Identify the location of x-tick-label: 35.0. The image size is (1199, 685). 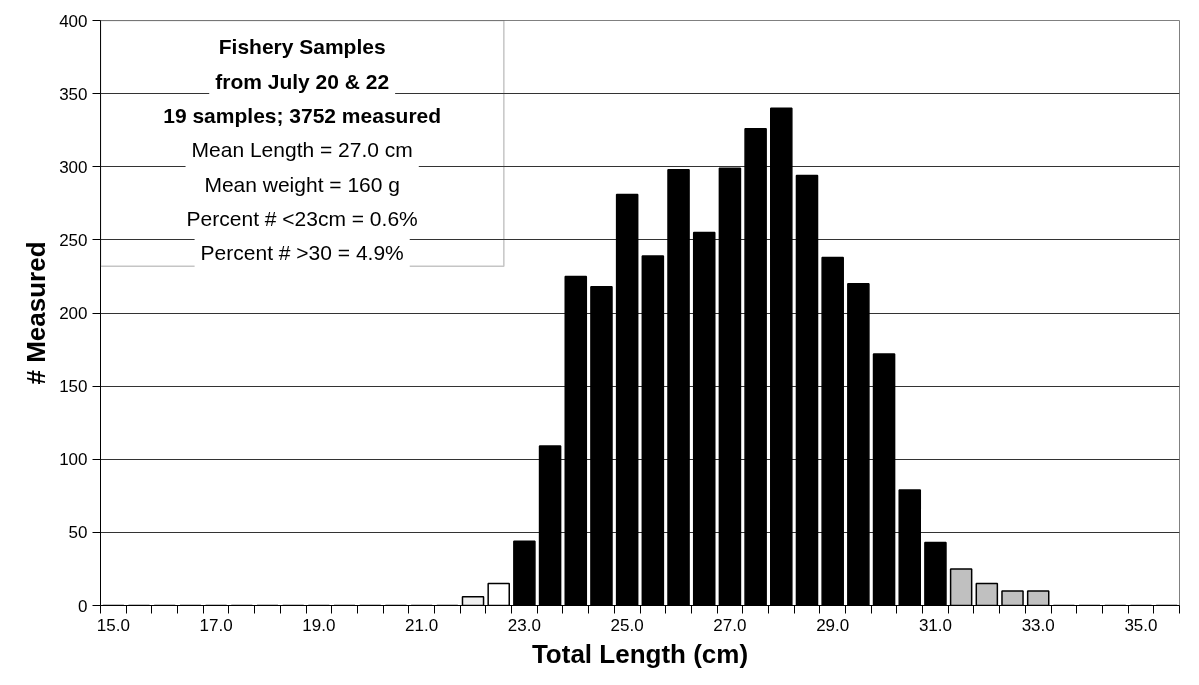
(1141, 625).